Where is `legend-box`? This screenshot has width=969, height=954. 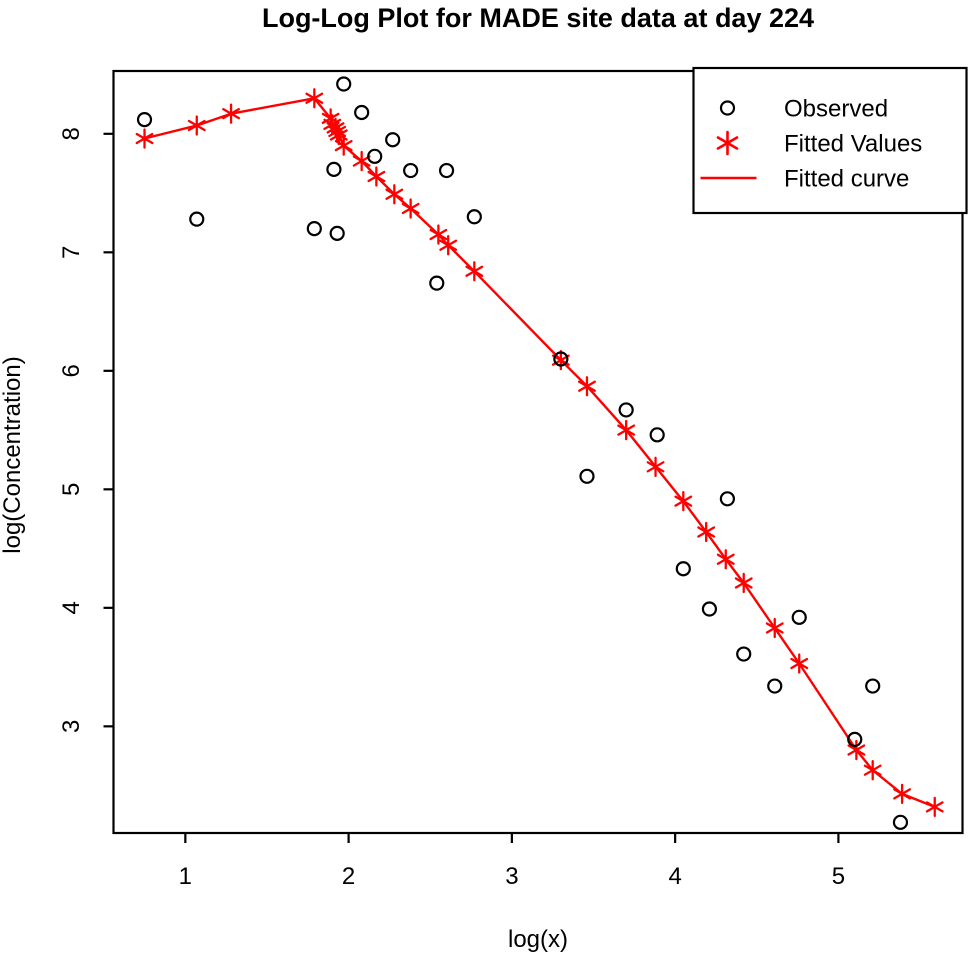 legend-box is located at coordinates (830, 140).